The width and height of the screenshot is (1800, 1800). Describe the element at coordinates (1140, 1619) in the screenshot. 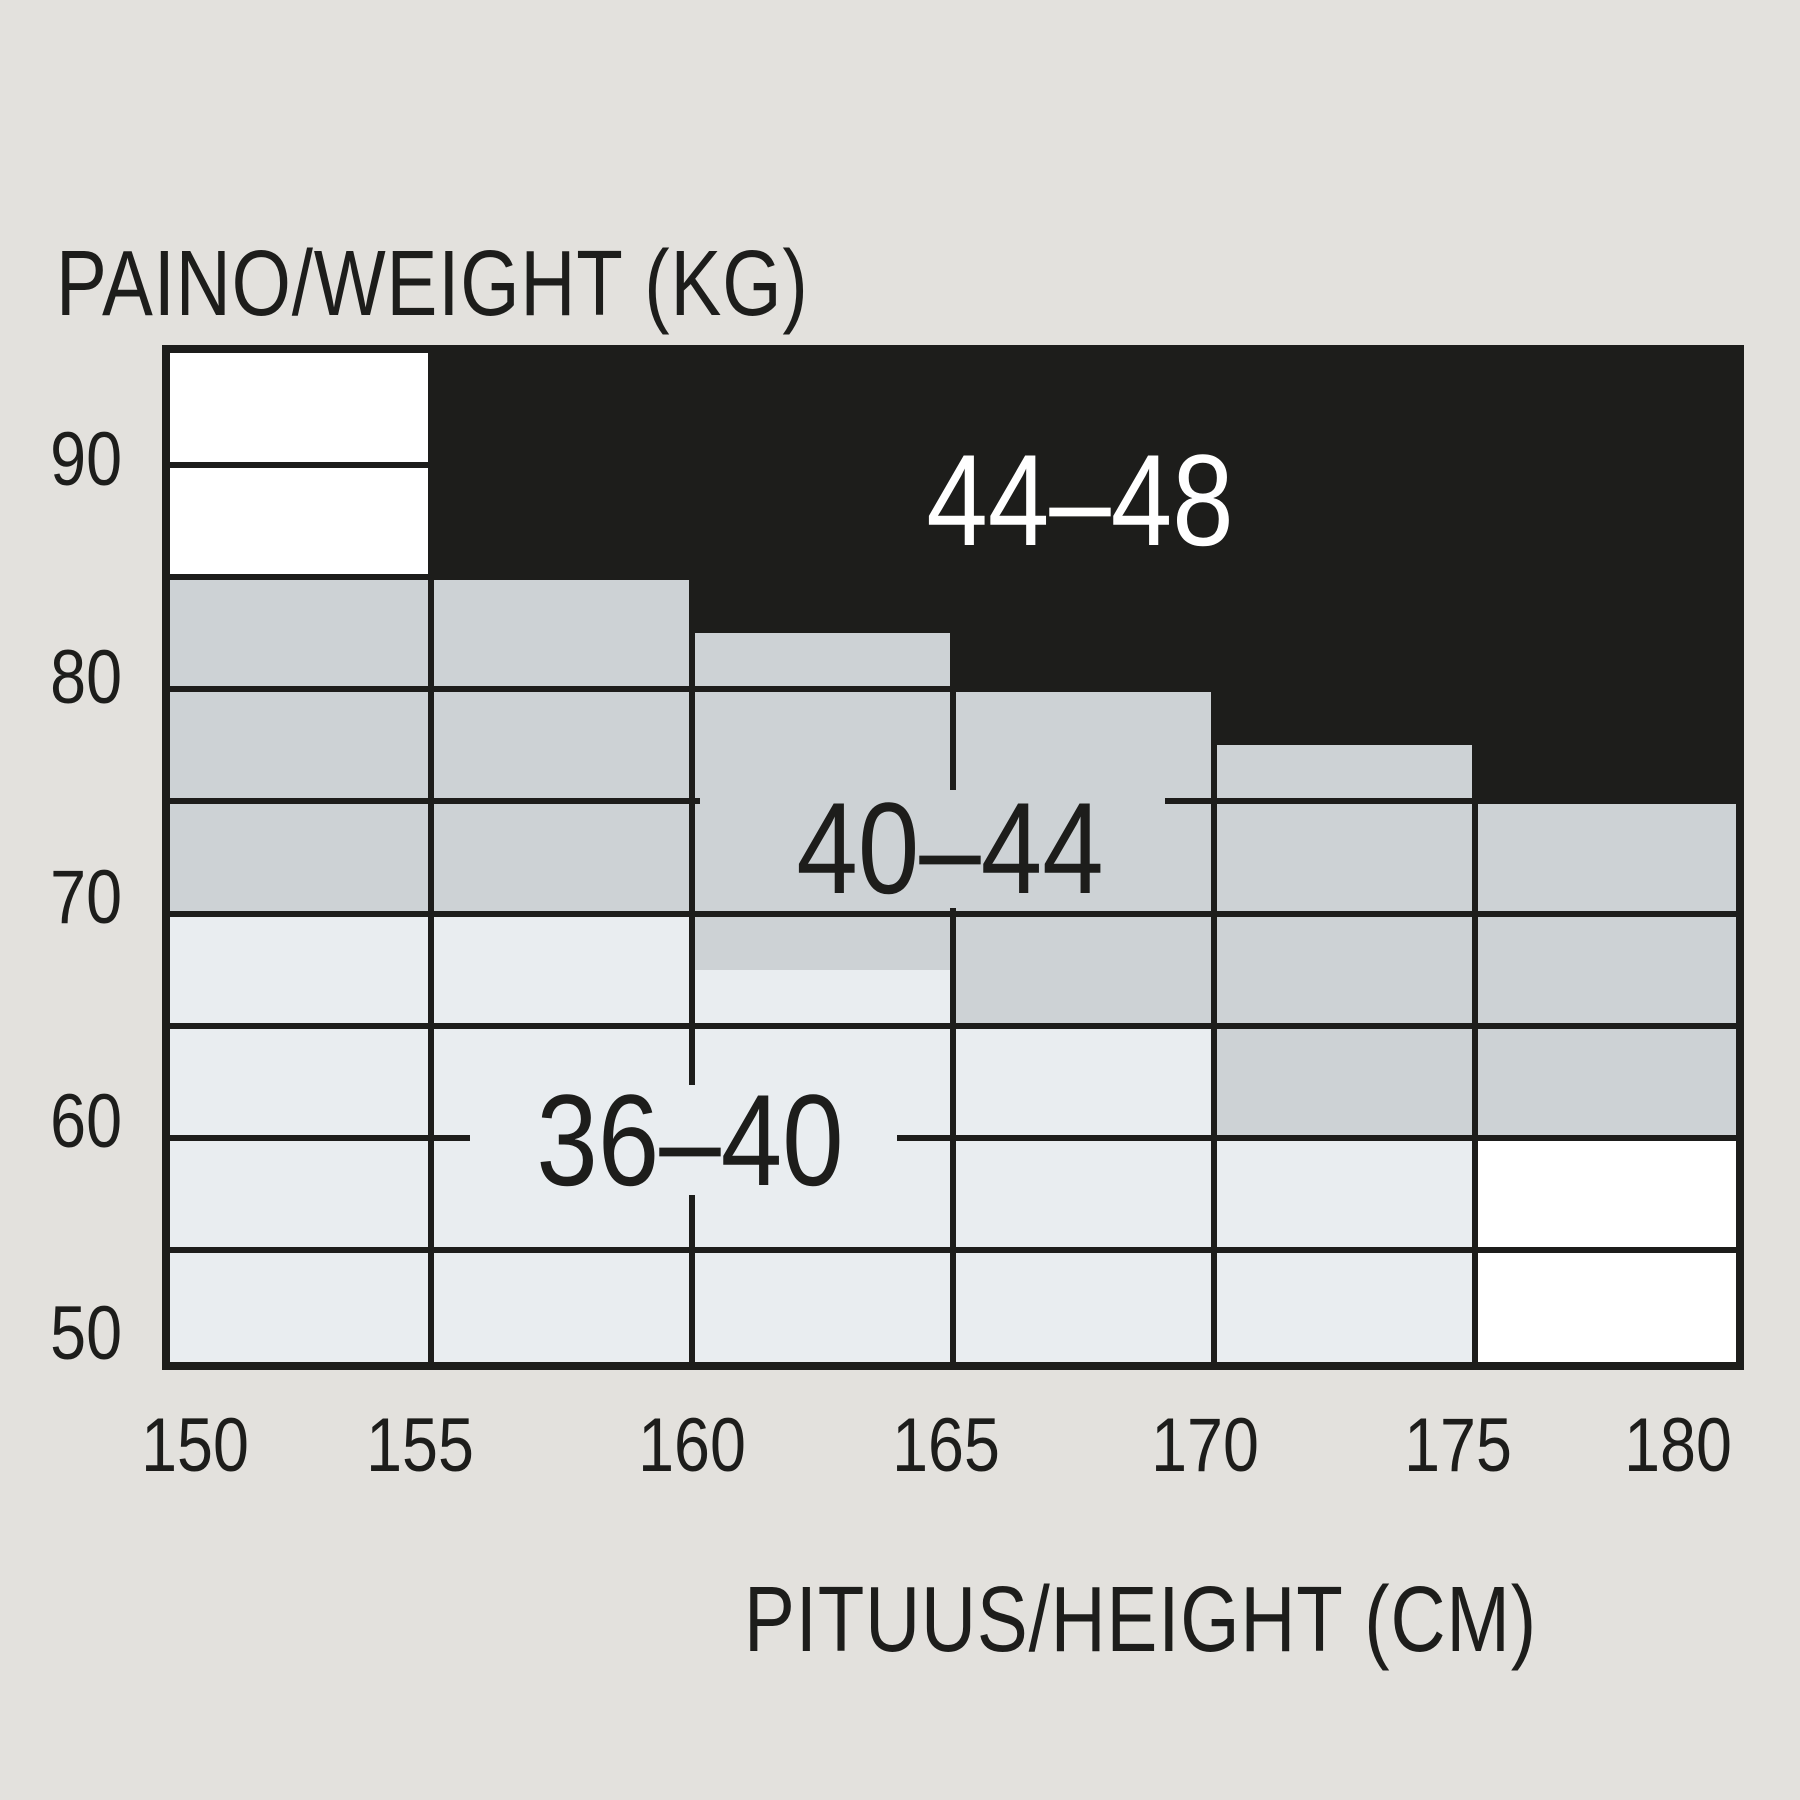

I see `x-axis-title: PITUUS/HEIGHT (CM)` at that location.